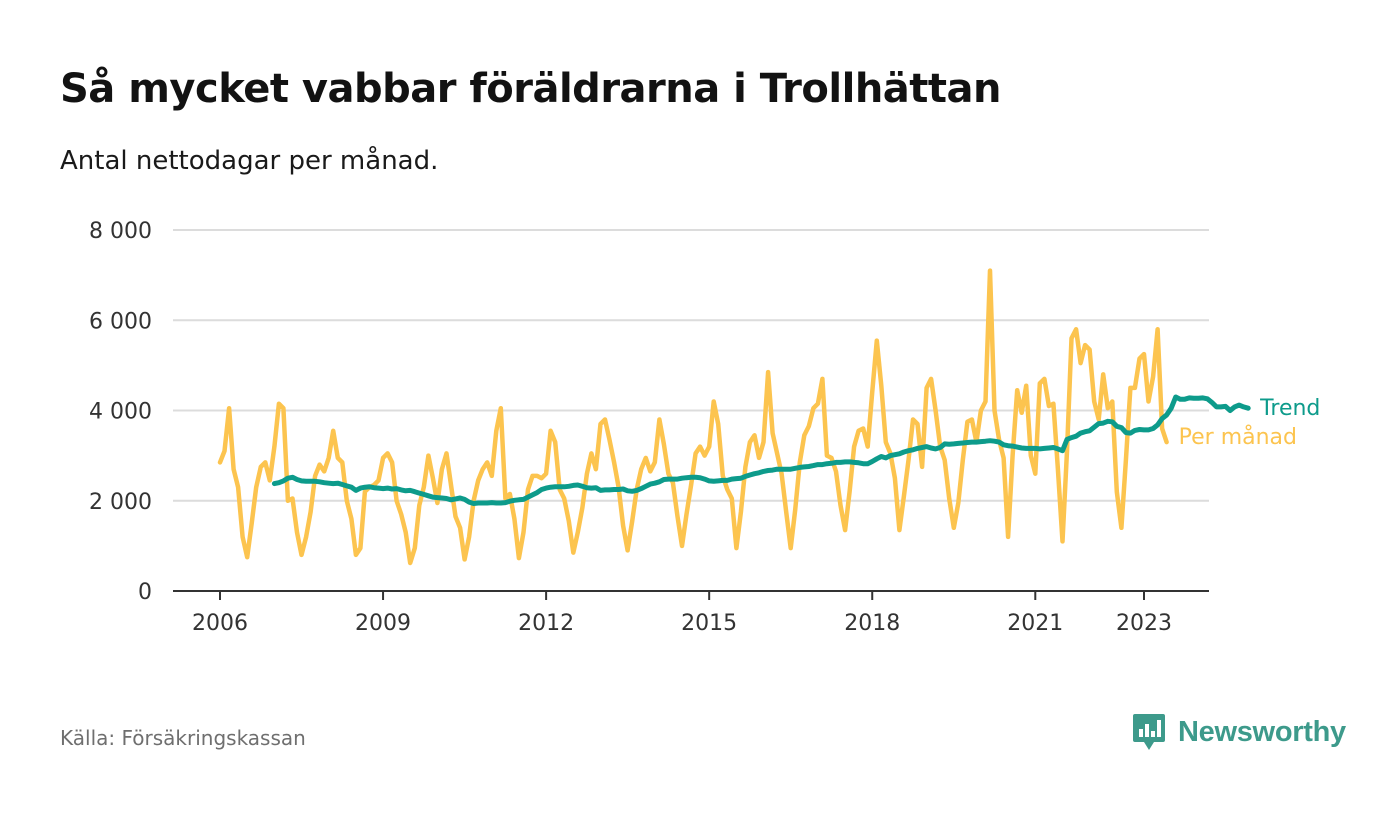 This screenshot has width=1400, height=813. What do you see at coordinates (145, 592) in the screenshot?
I see `y-tick-label: 0` at bounding box center [145, 592].